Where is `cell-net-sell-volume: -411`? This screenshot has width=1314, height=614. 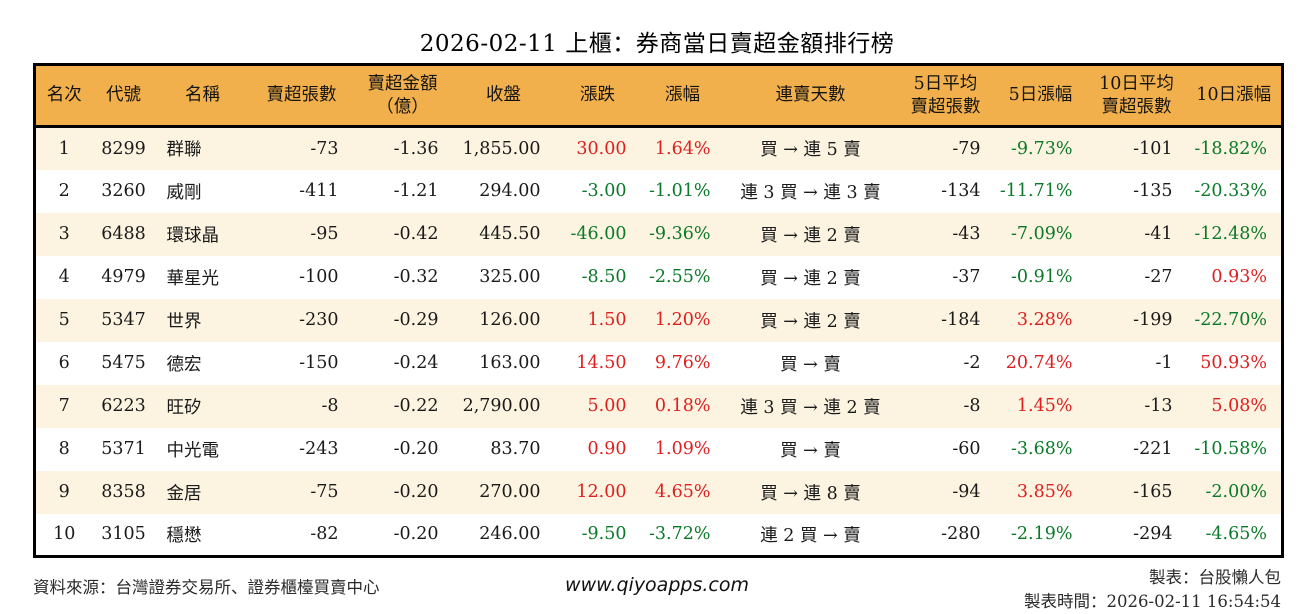
cell-net-sell-volume: -411 is located at coordinates (319, 191).